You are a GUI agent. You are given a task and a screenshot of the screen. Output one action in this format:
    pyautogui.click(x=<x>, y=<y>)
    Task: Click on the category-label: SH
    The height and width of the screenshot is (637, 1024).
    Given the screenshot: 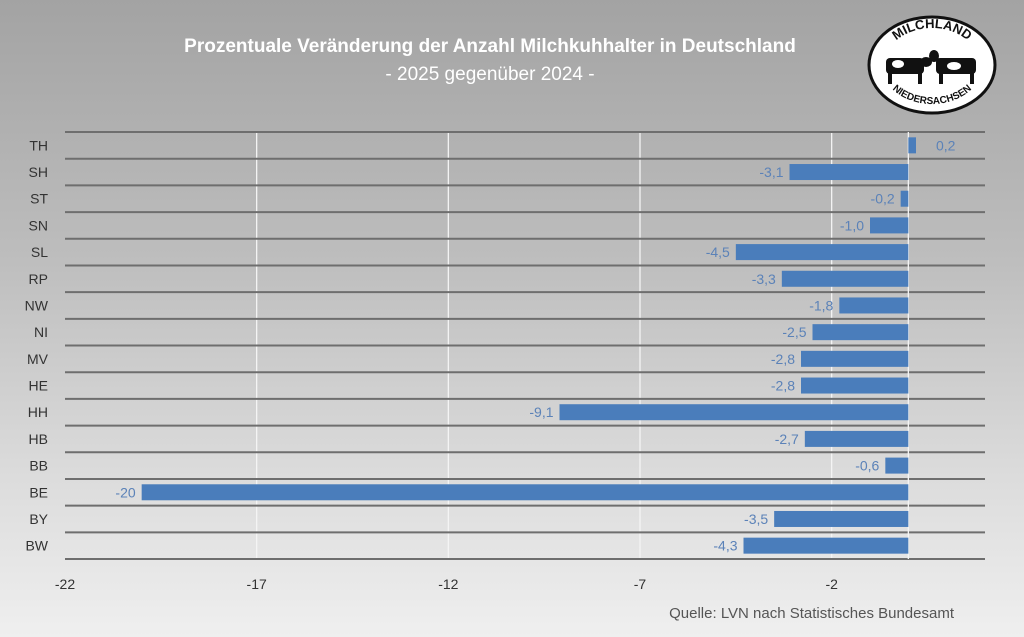 What is the action you would take?
    pyautogui.click(x=38, y=172)
    